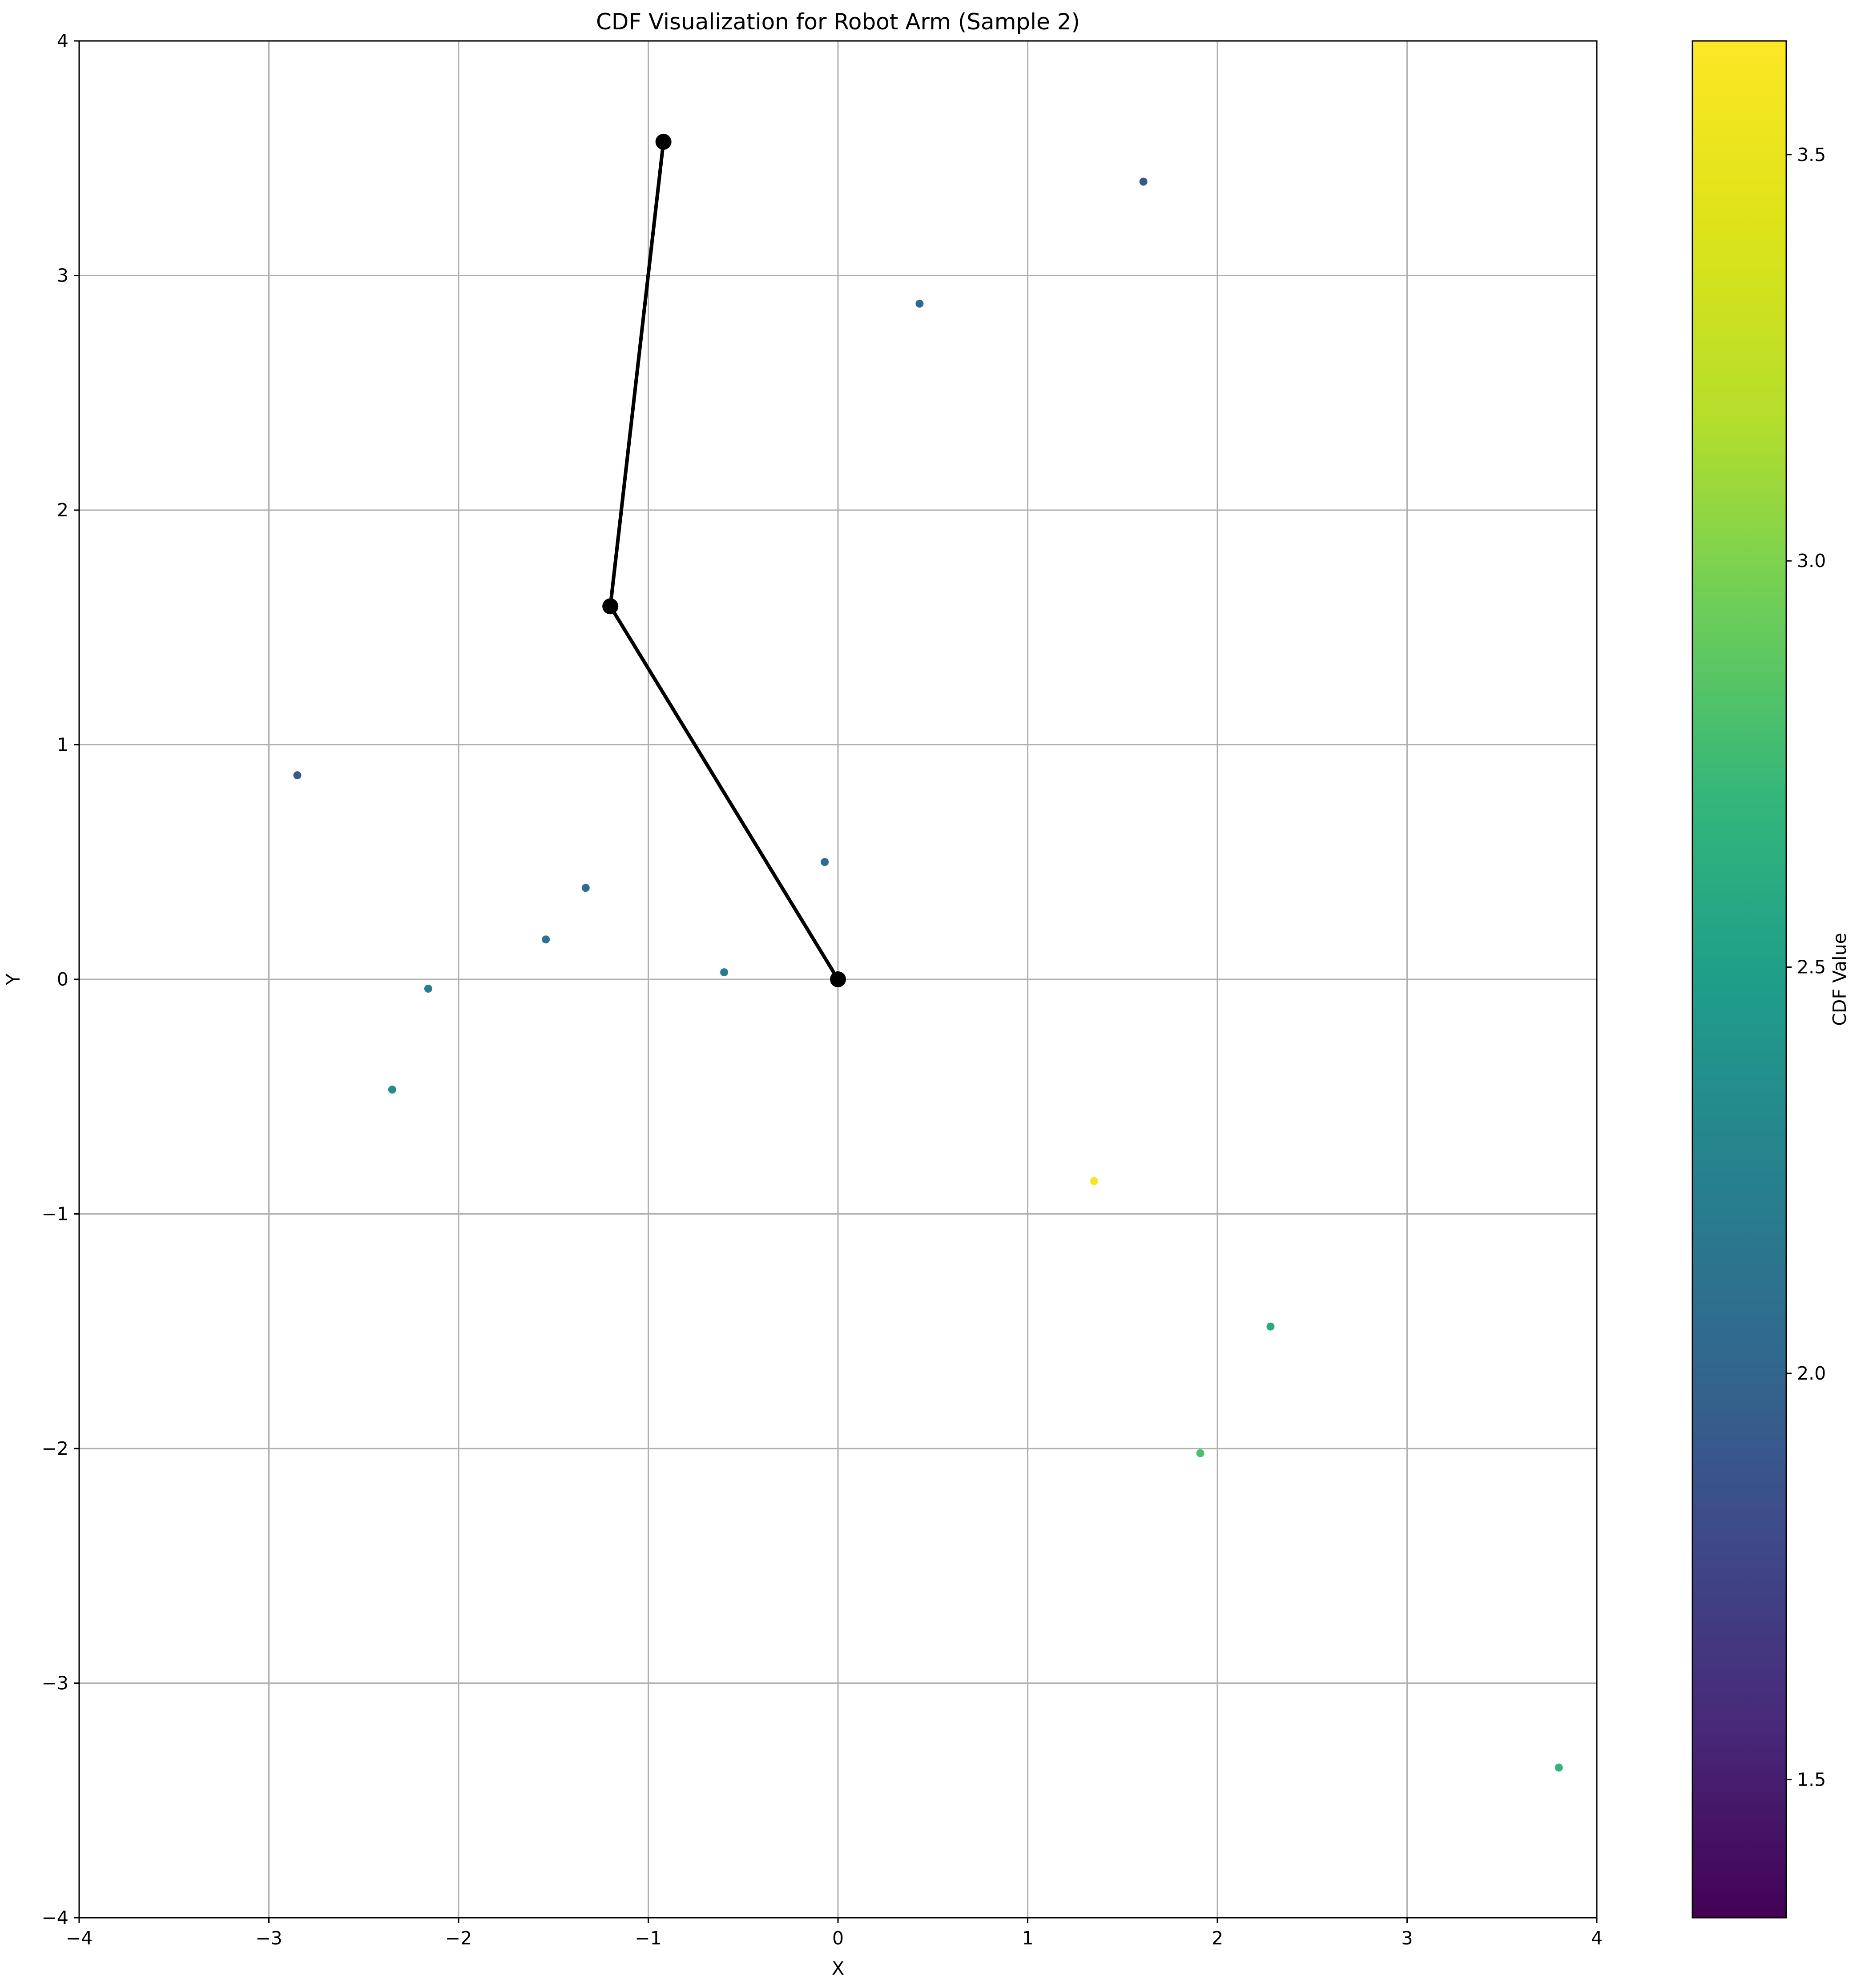 This screenshot has height=1988, width=1865. I want to click on y-tick-label: 1, so click(63, 745).